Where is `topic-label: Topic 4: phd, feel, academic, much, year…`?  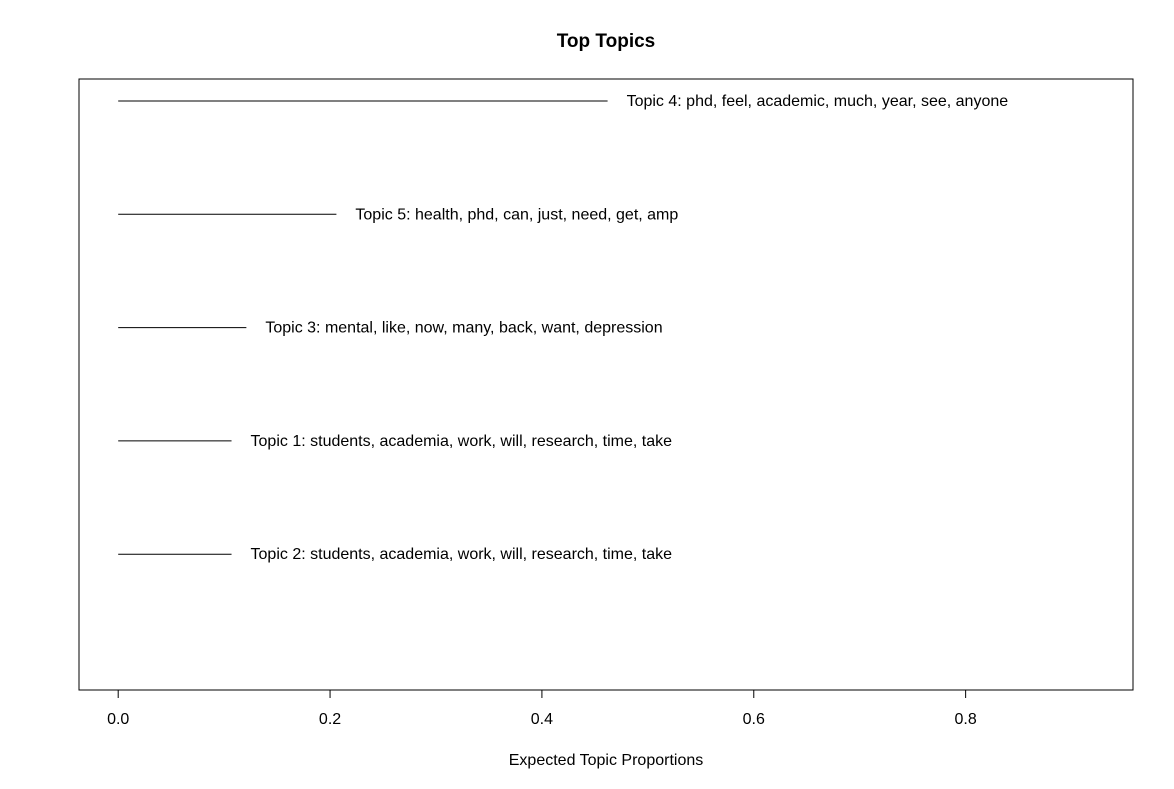
topic-label: Topic 4: phd, feel, academic, much, year… is located at coordinates (818, 101).